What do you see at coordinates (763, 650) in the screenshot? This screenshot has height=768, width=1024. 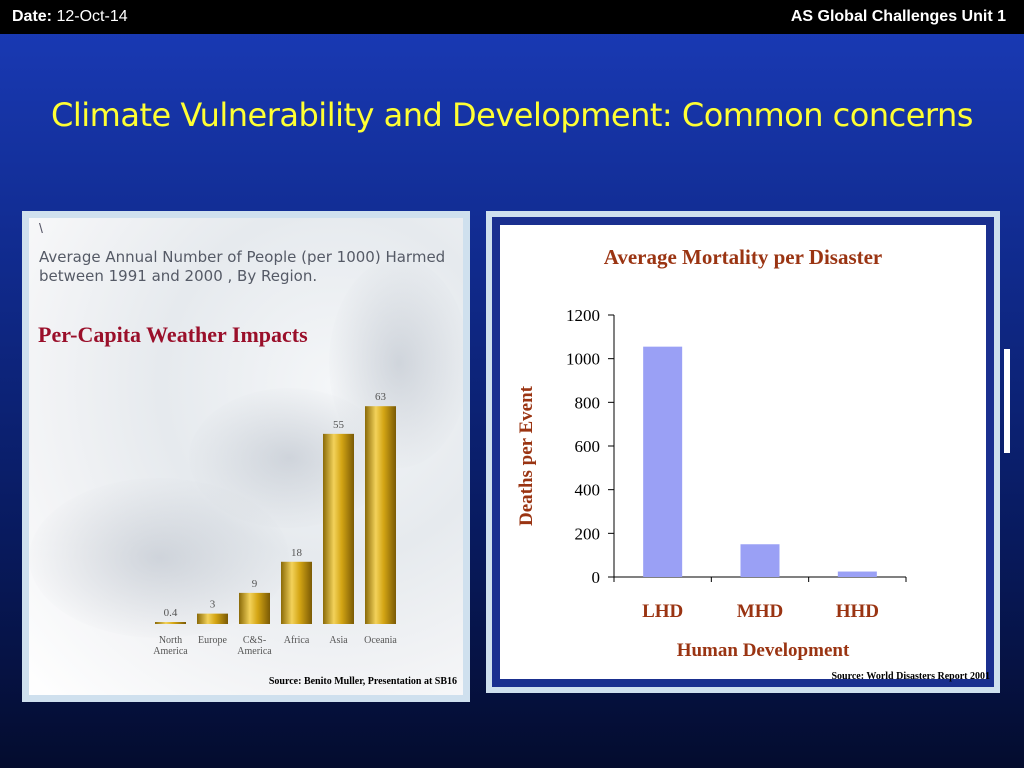 I see `mortality-x-axis-label: Human Development` at bounding box center [763, 650].